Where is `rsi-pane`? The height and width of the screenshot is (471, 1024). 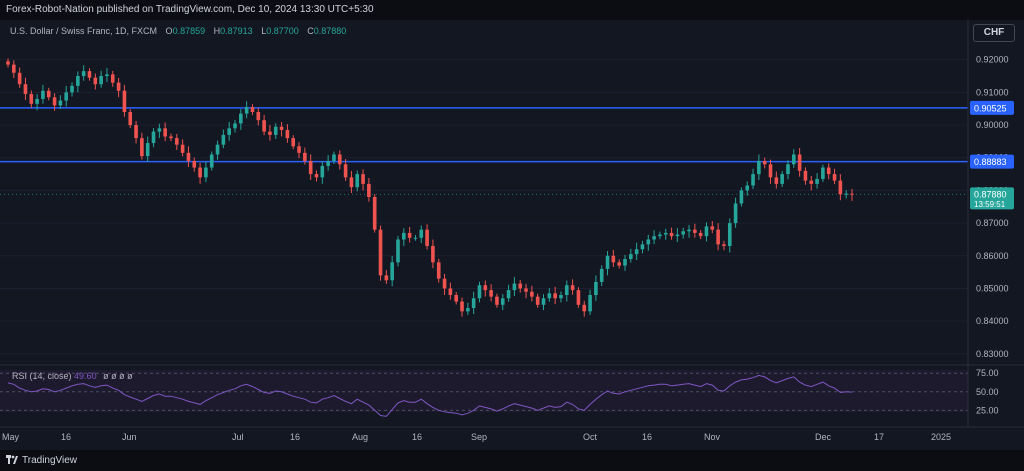 rsi-pane is located at coordinates (484, 394).